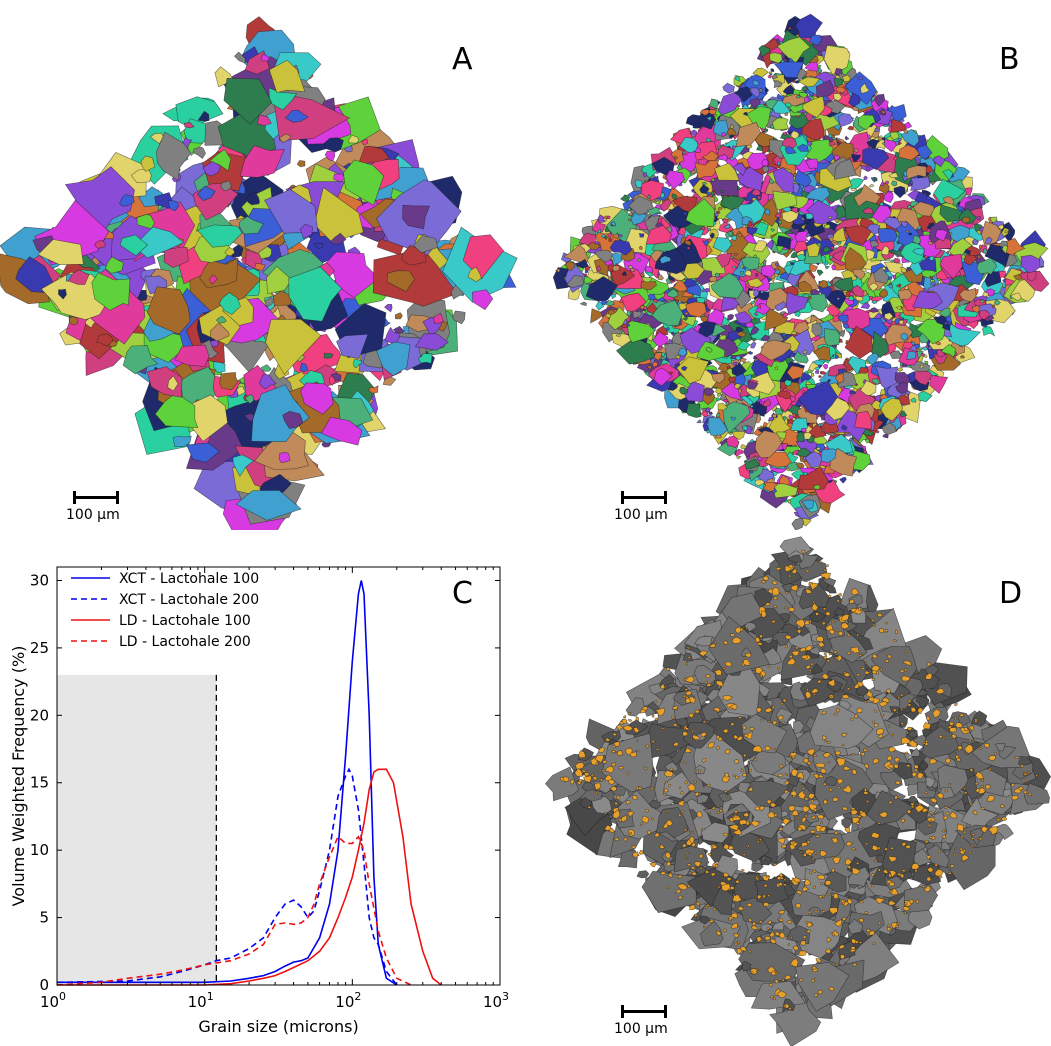 The width and height of the screenshot is (1051, 1046). I want to click on y-tick-label: 10, so click(39, 850).